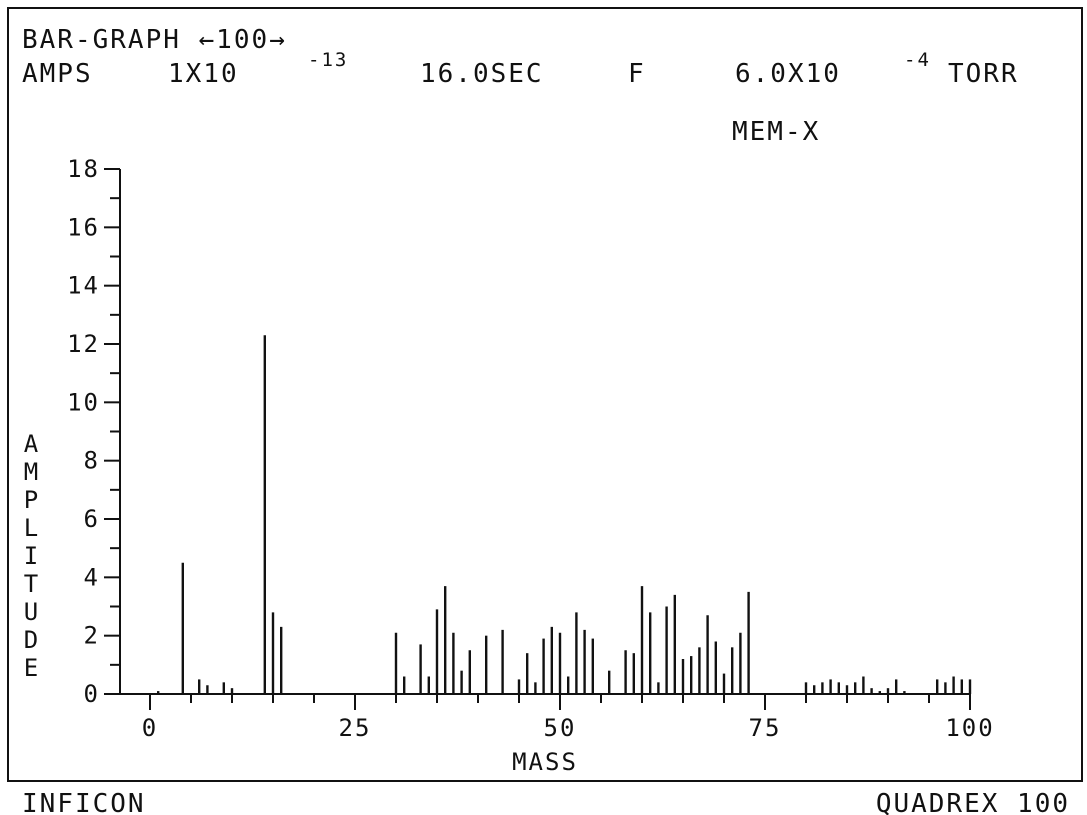 The height and width of the screenshot is (815, 1087). What do you see at coordinates (637, 74) in the screenshot?
I see `scan-mode: F` at bounding box center [637, 74].